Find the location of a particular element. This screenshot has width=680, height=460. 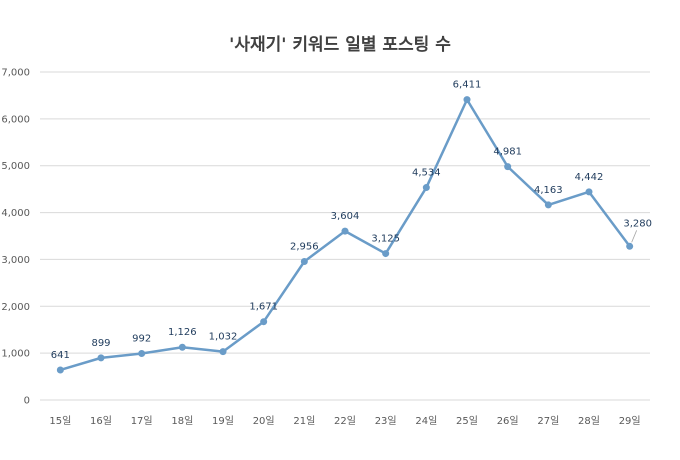

data-label: 3,280 is located at coordinates (637, 223).